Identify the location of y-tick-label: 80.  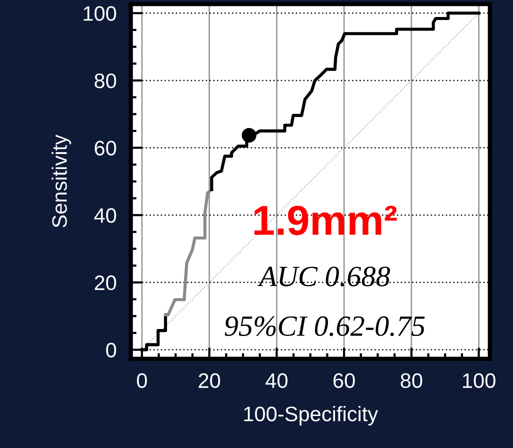
(105, 80).